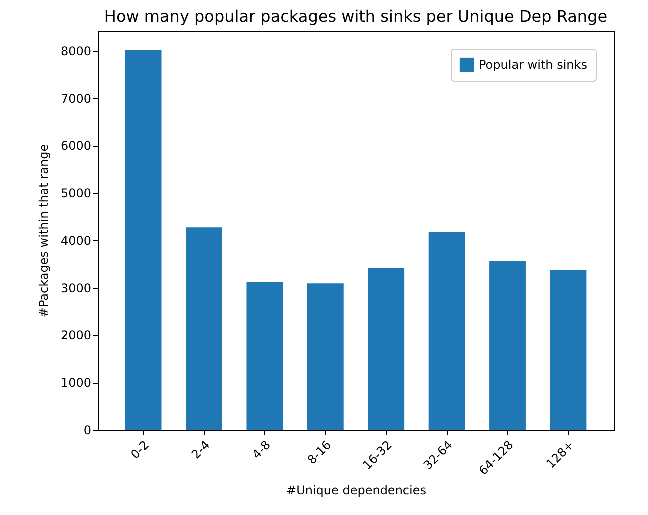  Describe the element at coordinates (76, 383) in the screenshot. I see `y-tick-label: 1000` at that location.